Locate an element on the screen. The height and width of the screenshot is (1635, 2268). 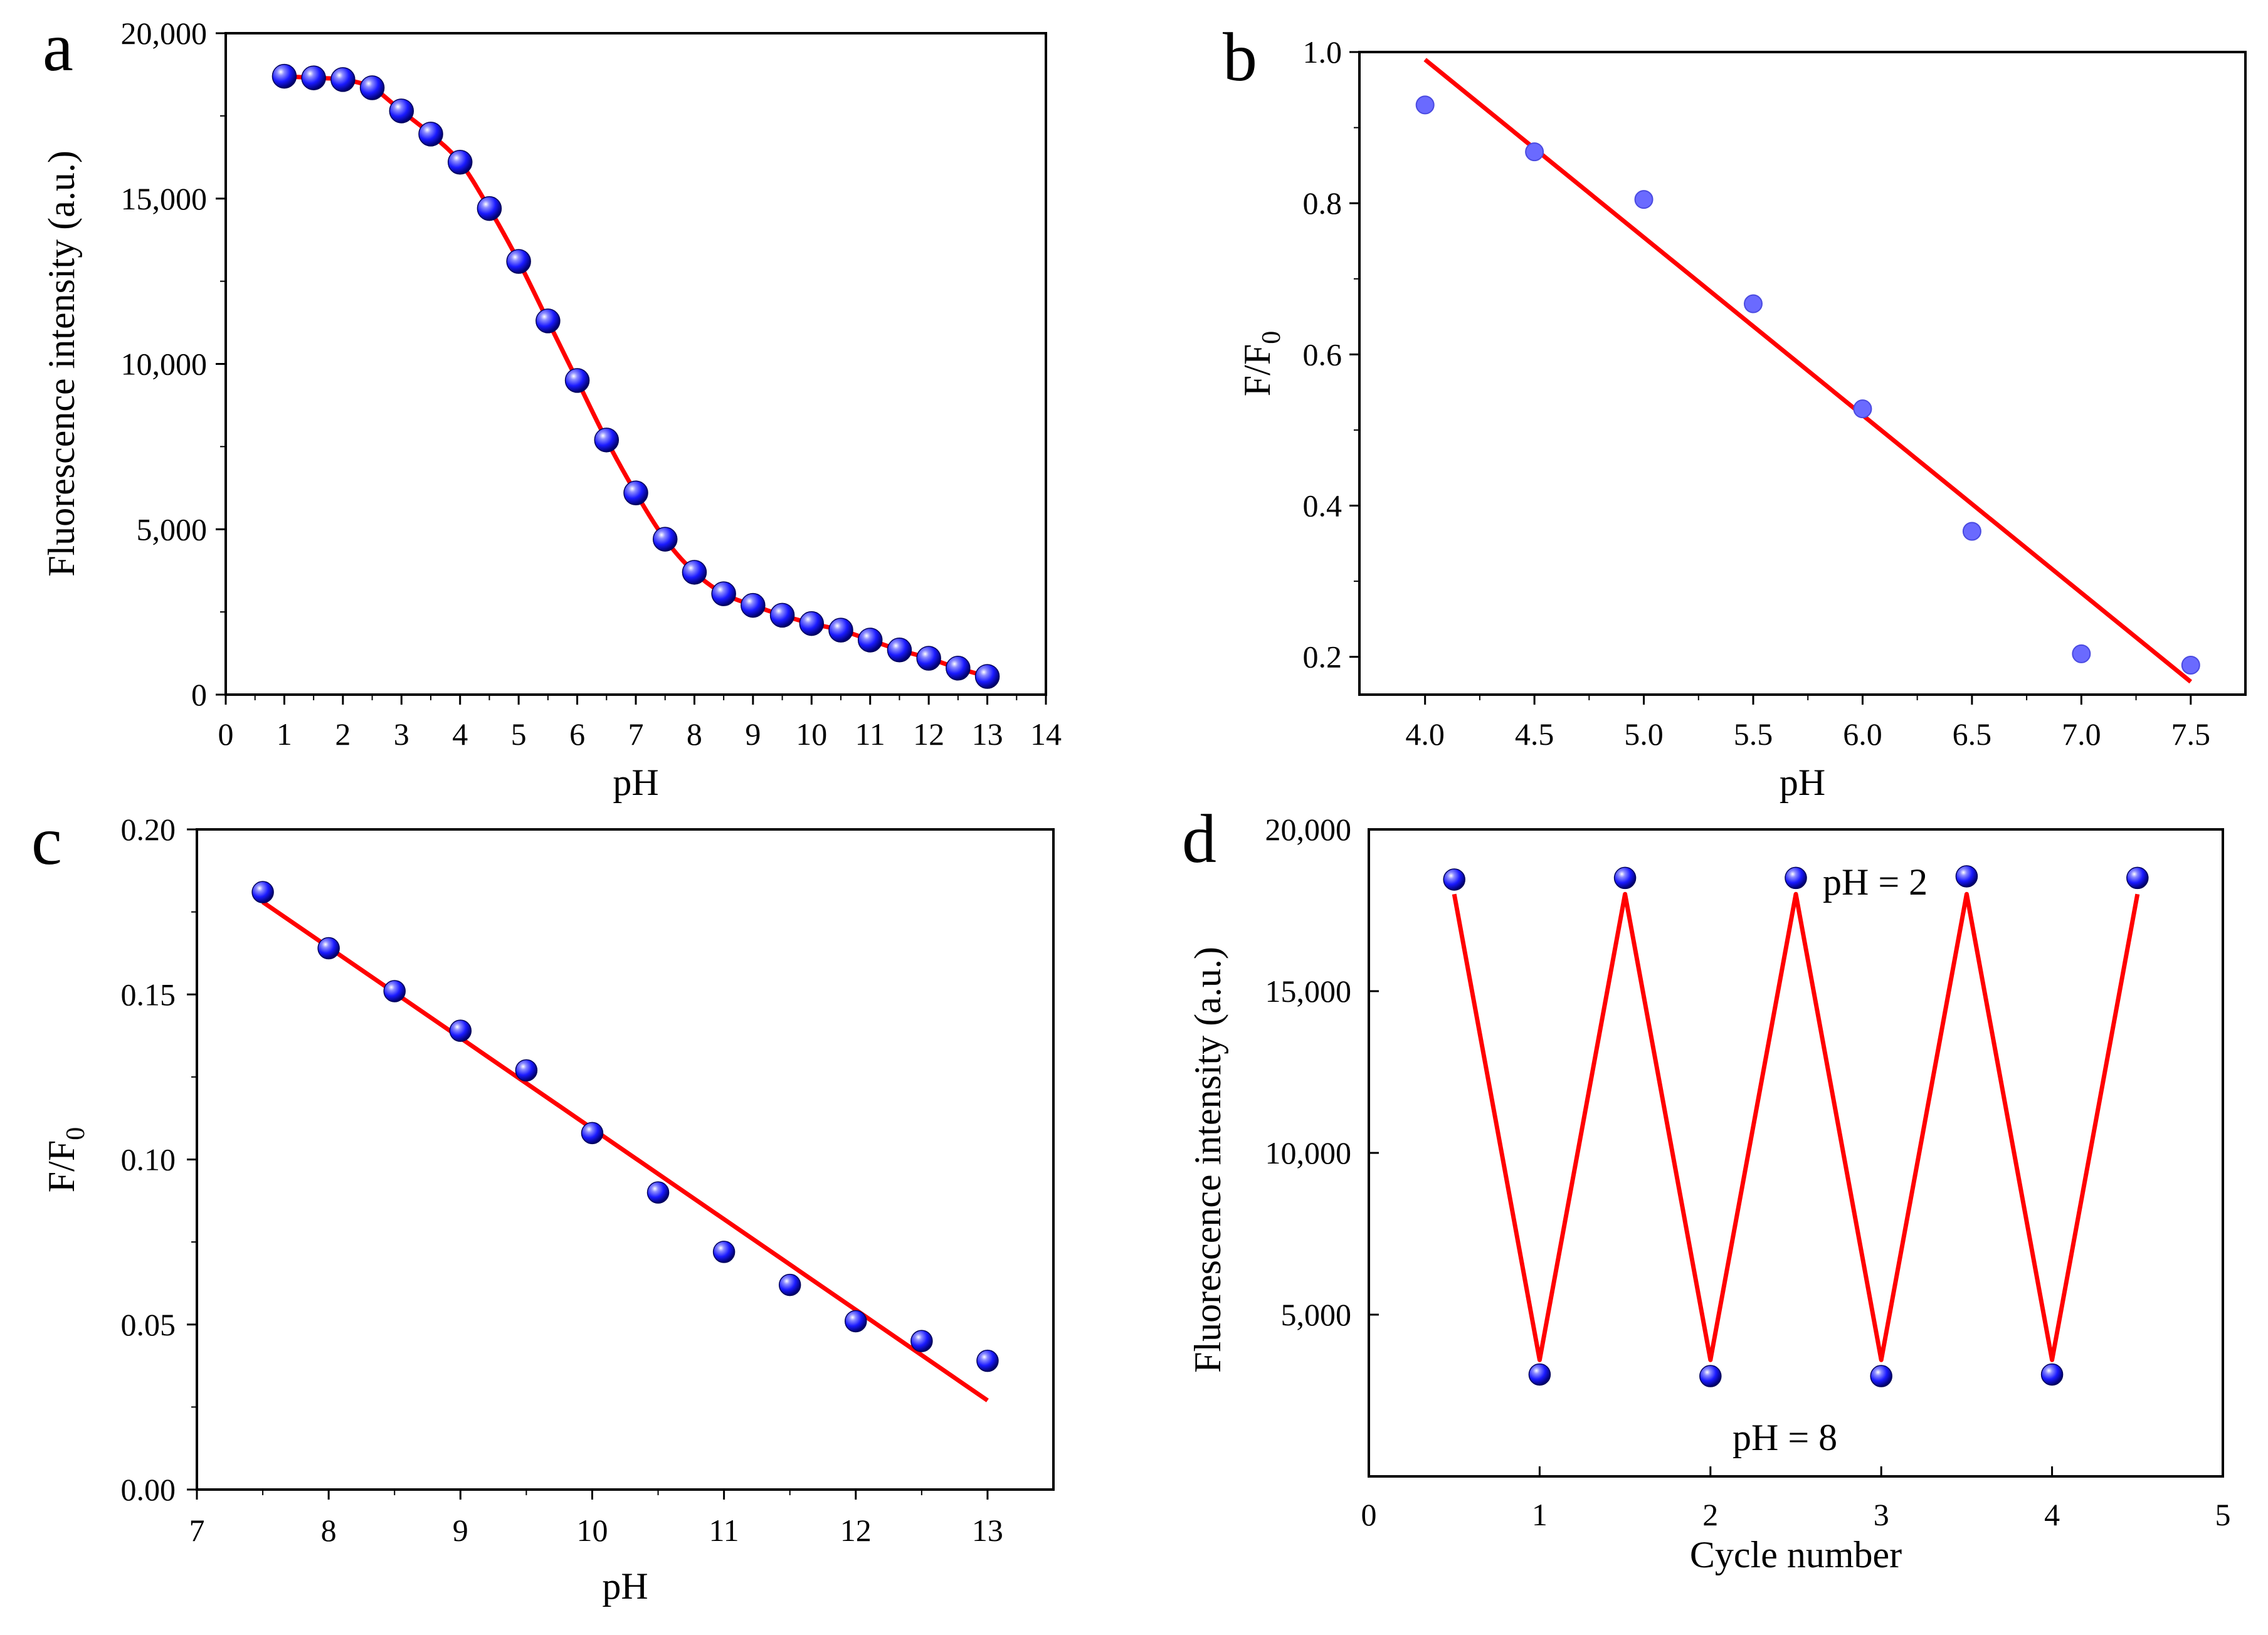
y-axis-title: Fluorescence intensity (a.u.) is located at coordinates (1207, 1160).